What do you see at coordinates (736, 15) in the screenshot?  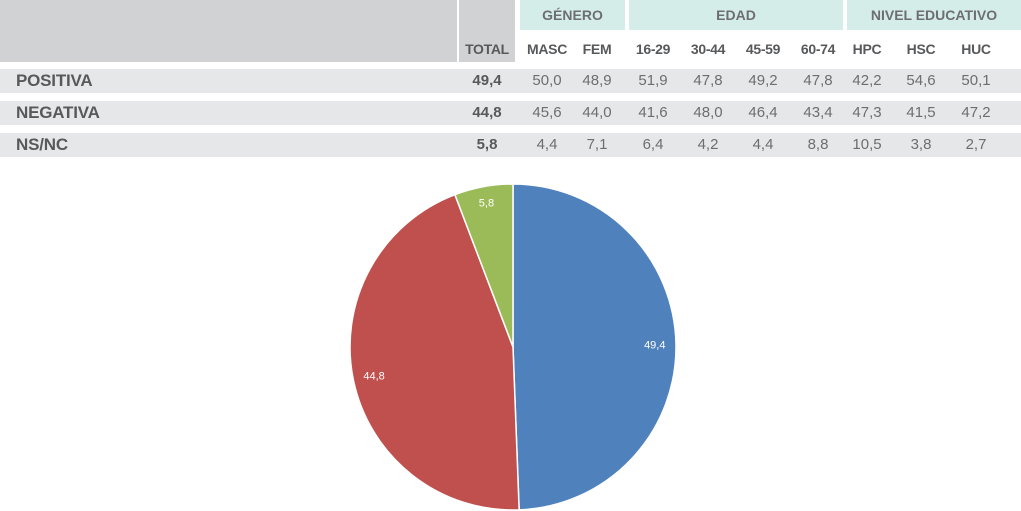 I see `group-header-edad: EDAD` at bounding box center [736, 15].